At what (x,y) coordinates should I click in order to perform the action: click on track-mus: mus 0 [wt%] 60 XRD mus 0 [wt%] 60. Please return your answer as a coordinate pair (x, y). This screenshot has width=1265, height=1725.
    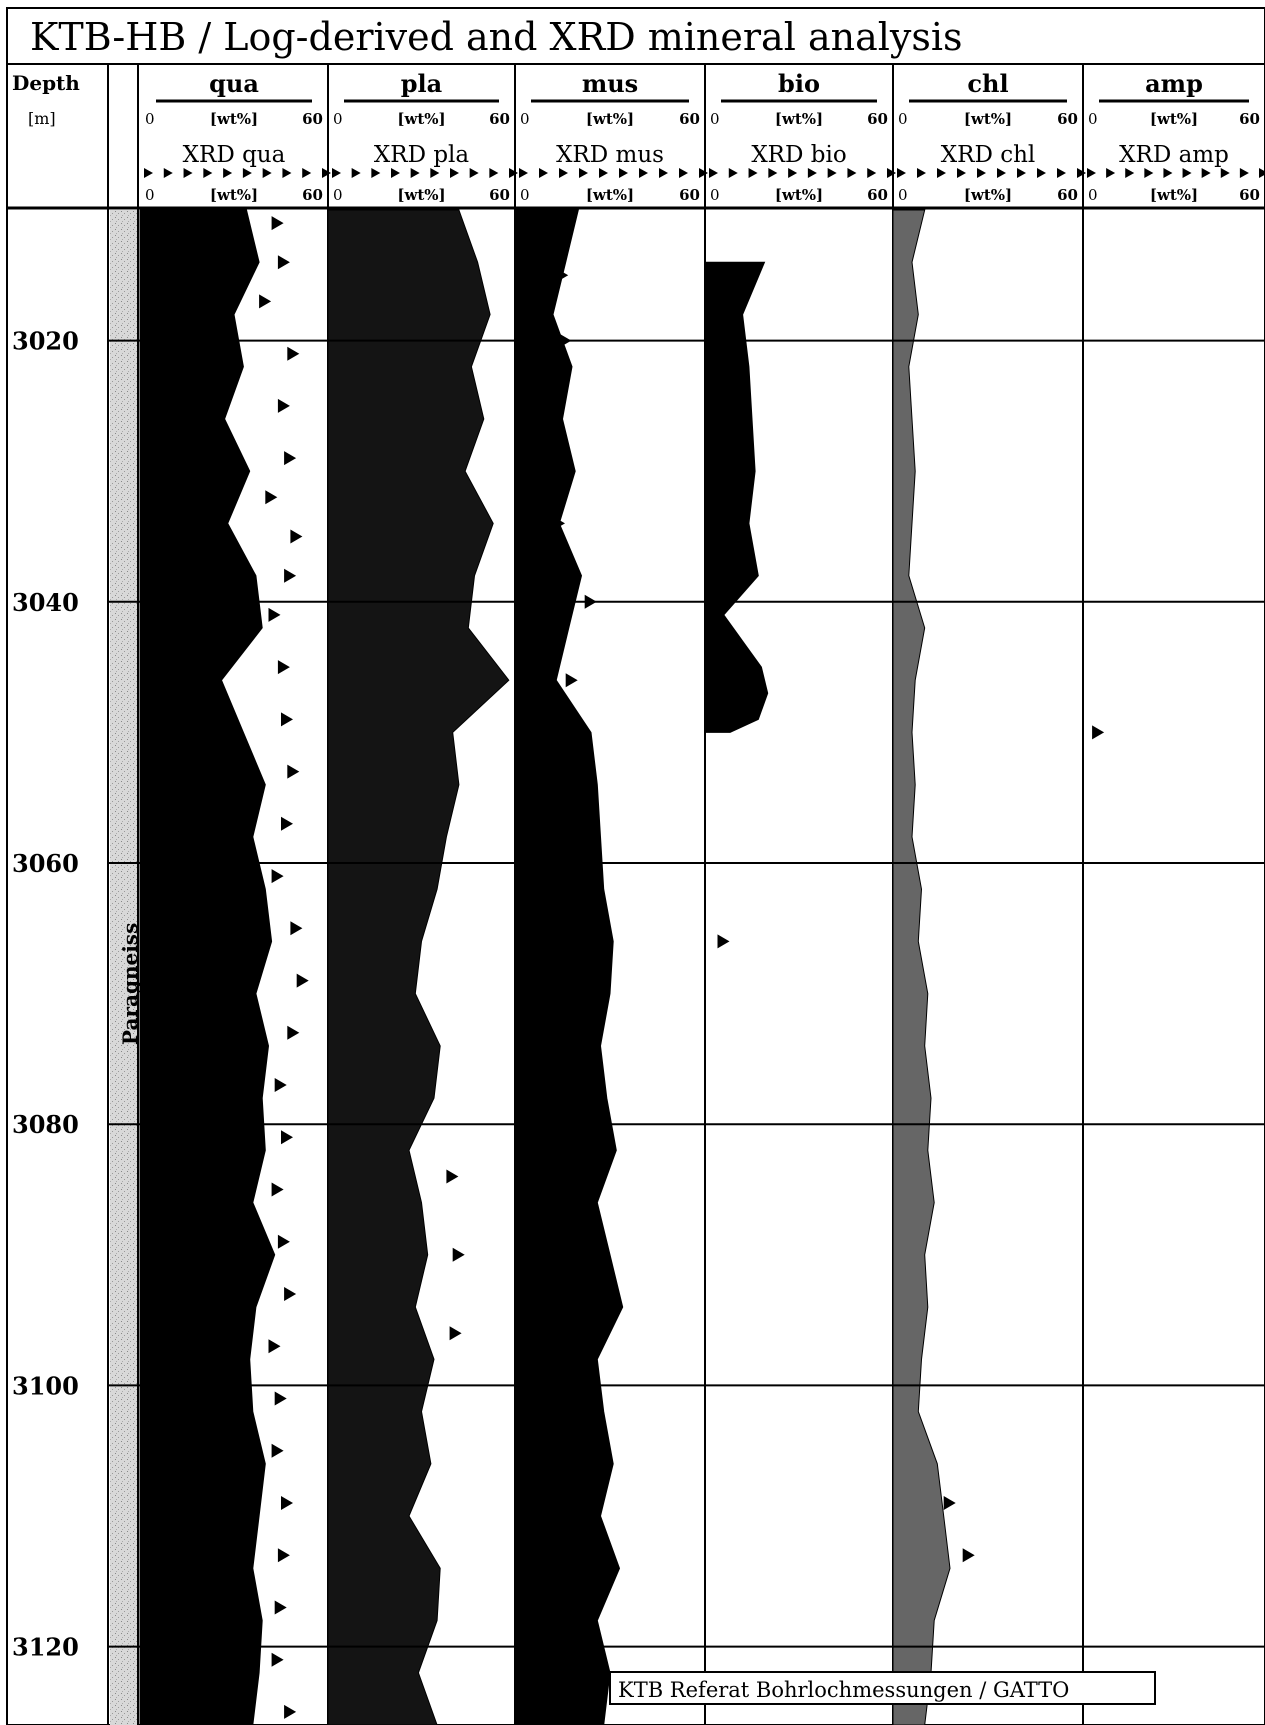
    Looking at the image, I should click on (611, 894).